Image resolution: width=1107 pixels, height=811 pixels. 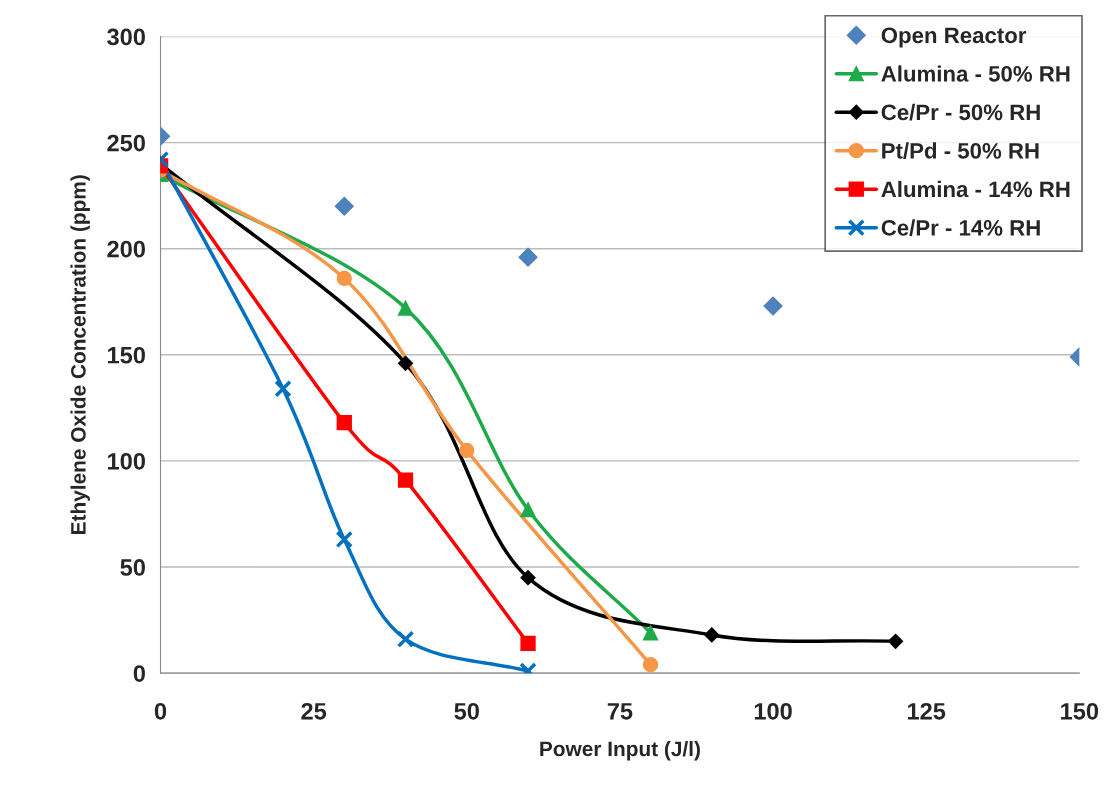 I want to click on y-tick-label: 50, so click(x=132, y=567).